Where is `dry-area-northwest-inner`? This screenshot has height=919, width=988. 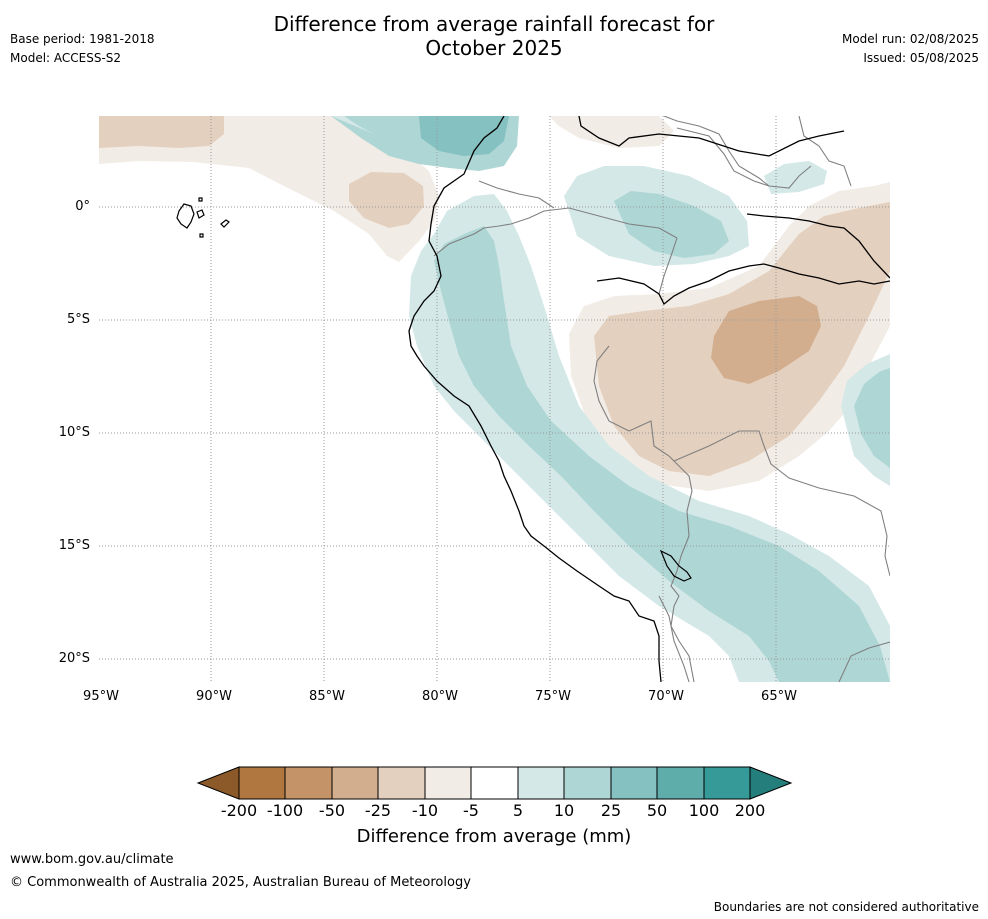
dry-area-northwest-inner is located at coordinates (161, 132).